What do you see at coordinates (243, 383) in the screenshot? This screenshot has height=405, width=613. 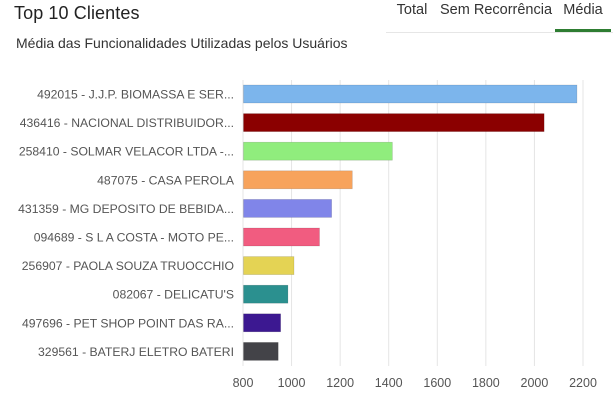 I see `x-tick-label: 800` at bounding box center [243, 383].